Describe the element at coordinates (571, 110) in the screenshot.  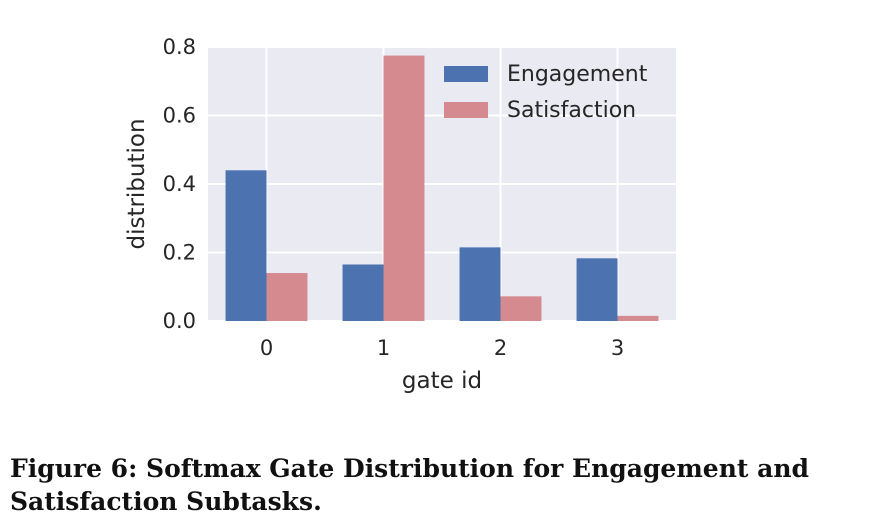
I see `legend-label-satisfaction: Satisfaction` at that location.